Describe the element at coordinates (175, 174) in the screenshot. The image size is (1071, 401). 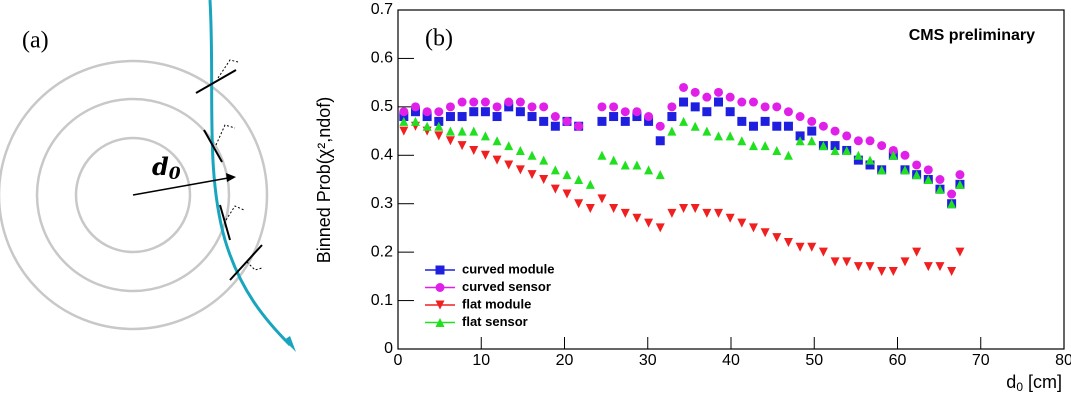
I see `d0-subscript: 0` at that location.